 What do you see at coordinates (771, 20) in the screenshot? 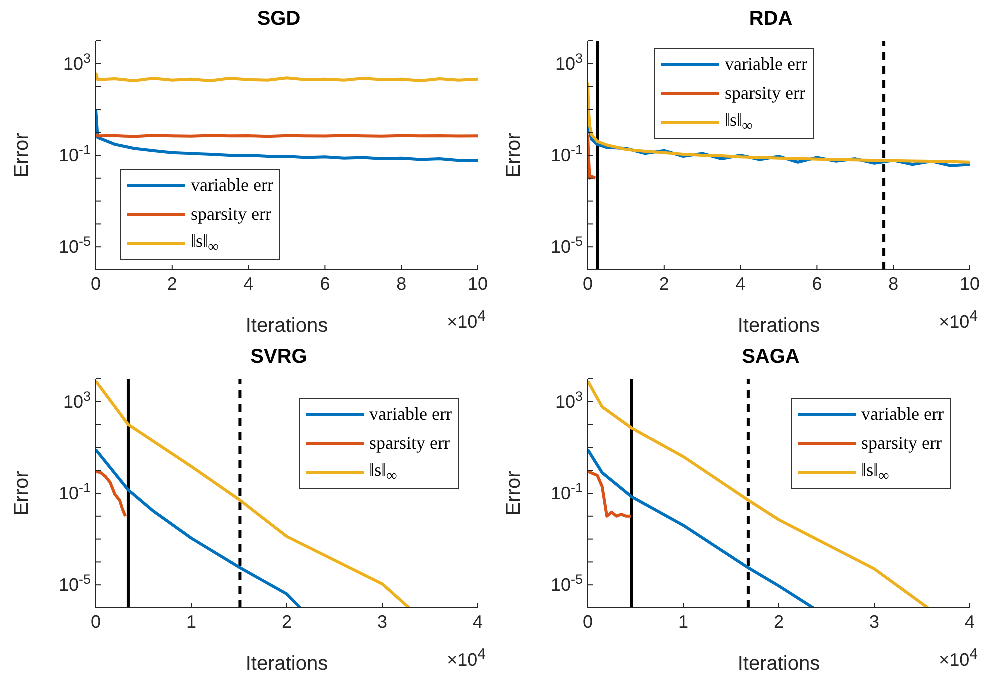
I see `chart-title: RDA` at bounding box center [771, 20].